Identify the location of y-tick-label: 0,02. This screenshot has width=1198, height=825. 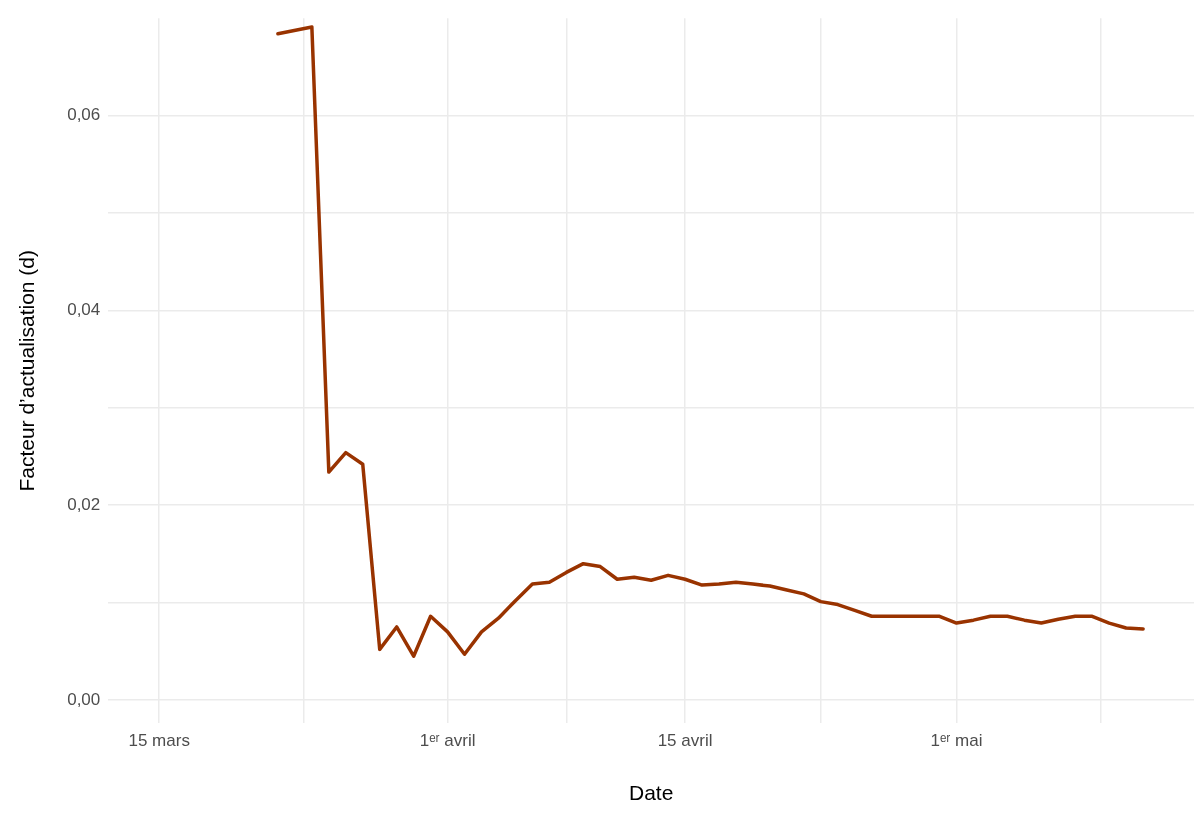
(84, 504).